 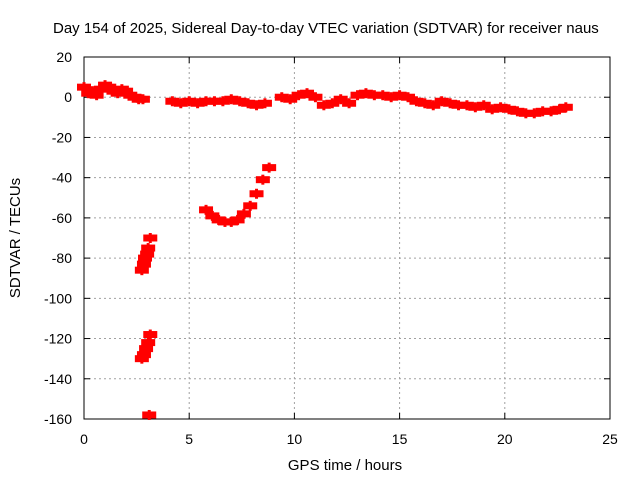 I want to click on x-tick-label: 5, so click(x=189, y=439).